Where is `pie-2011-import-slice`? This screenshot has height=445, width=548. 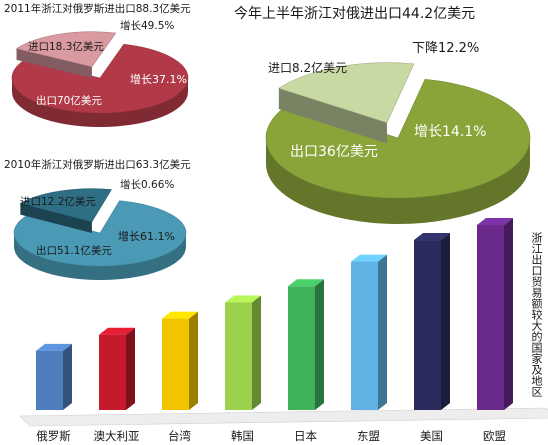 pie-2011-import-slice is located at coordinates (66, 49).